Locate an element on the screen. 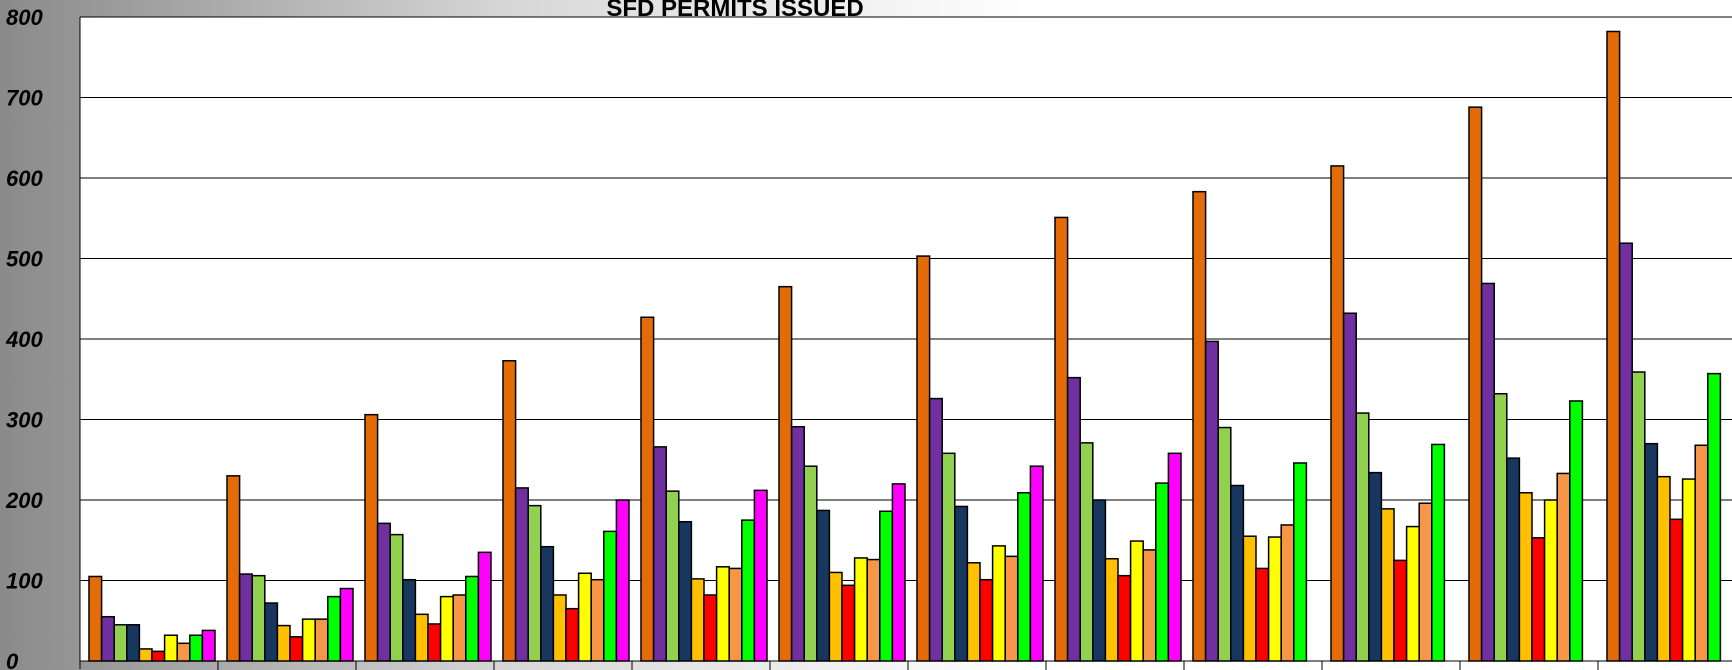  x-tick-label: AUG is located at coordinates (287, 669).